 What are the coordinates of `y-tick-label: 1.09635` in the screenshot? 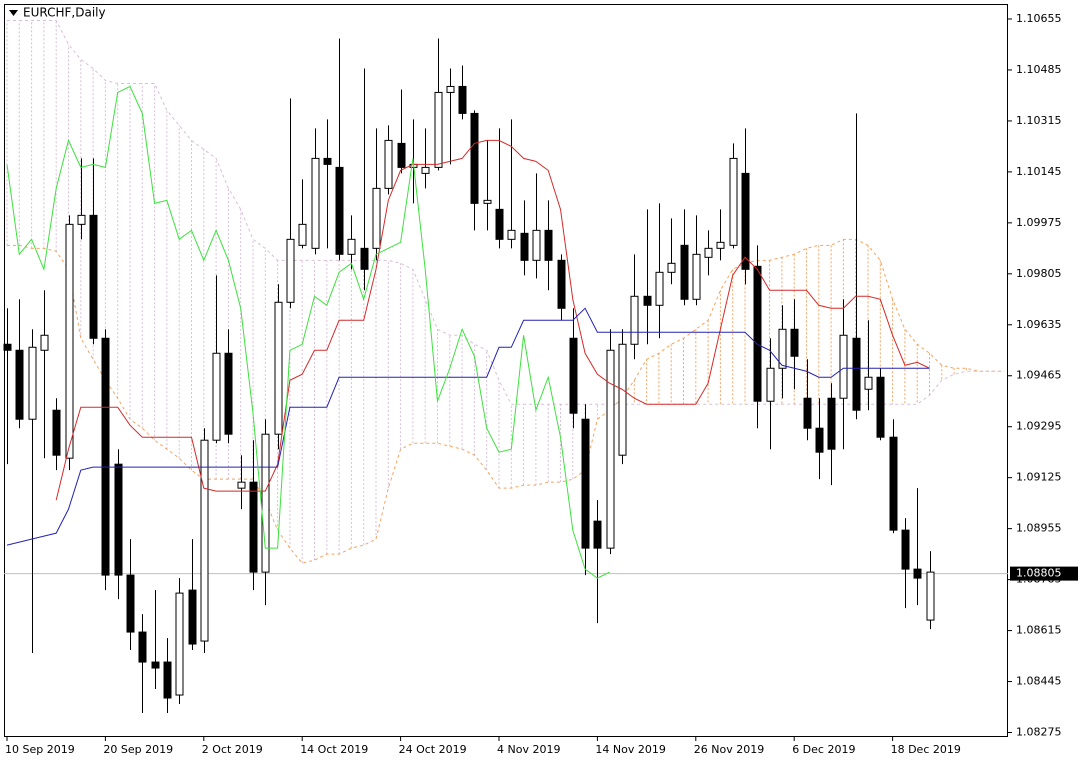 It's located at (1039, 324).